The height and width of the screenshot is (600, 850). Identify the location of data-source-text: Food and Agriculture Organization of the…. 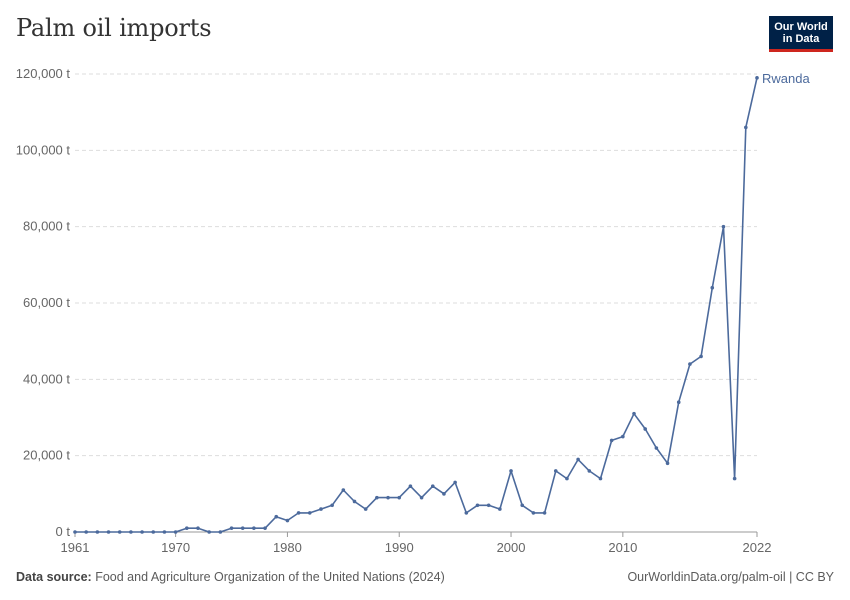
(270, 577).